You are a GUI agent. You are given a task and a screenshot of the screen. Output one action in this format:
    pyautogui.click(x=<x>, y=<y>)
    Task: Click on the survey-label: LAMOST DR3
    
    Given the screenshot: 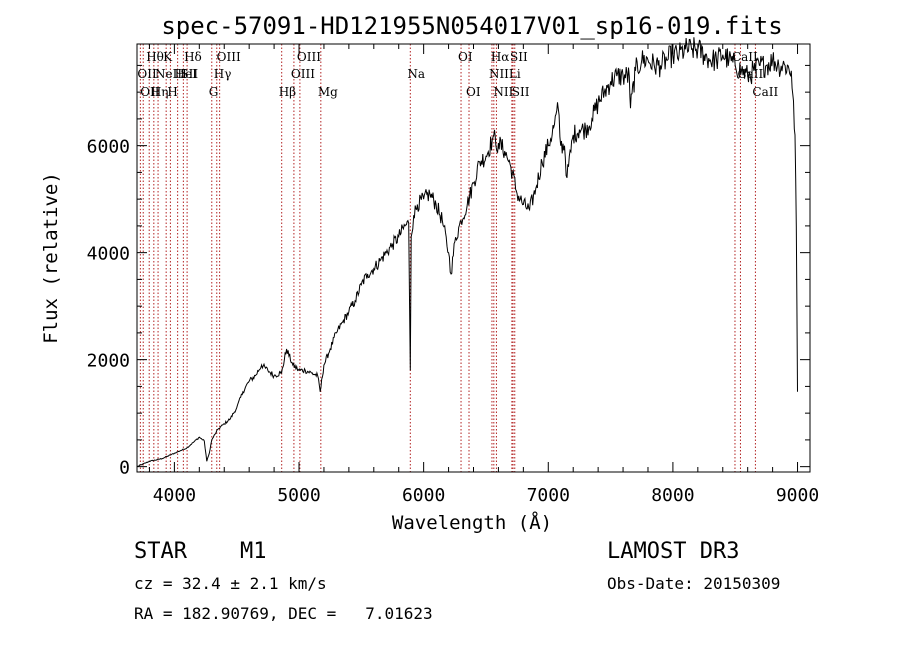 What is the action you would take?
    pyautogui.click(x=673, y=551)
    